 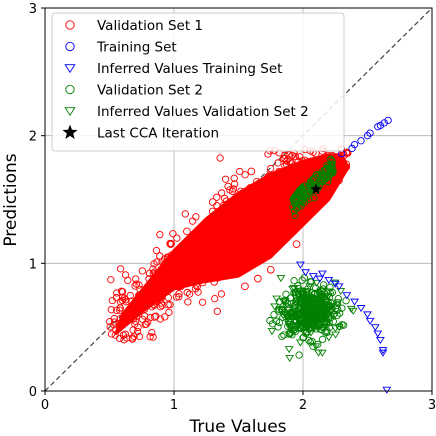 What do you see at coordinates (303, 405) in the screenshot?
I see `x-tick-label: 2` at bounding box center [303, 405].